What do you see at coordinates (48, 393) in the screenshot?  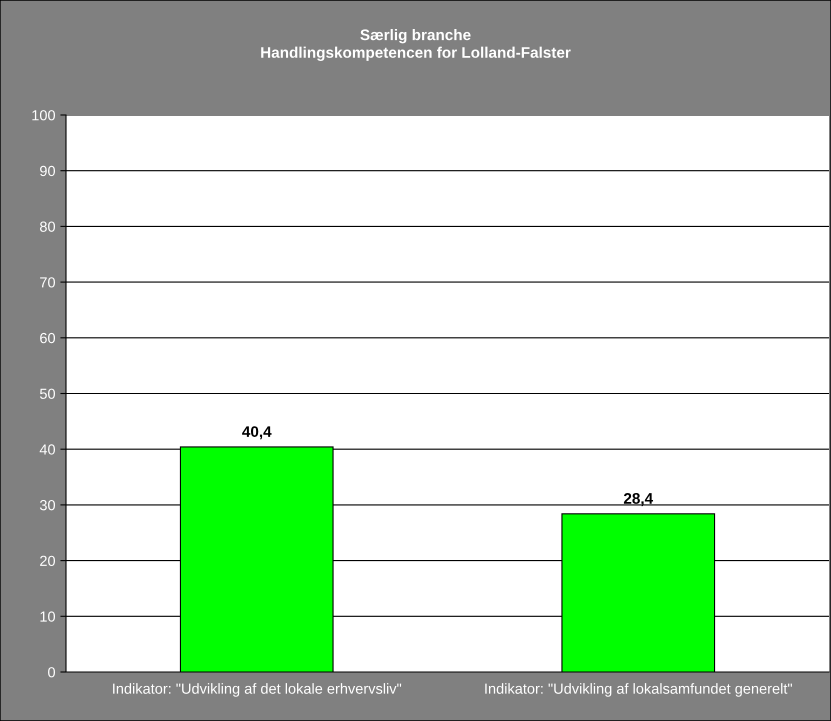 I see `y-tick-label: 50` at bounding box center [48, 393].